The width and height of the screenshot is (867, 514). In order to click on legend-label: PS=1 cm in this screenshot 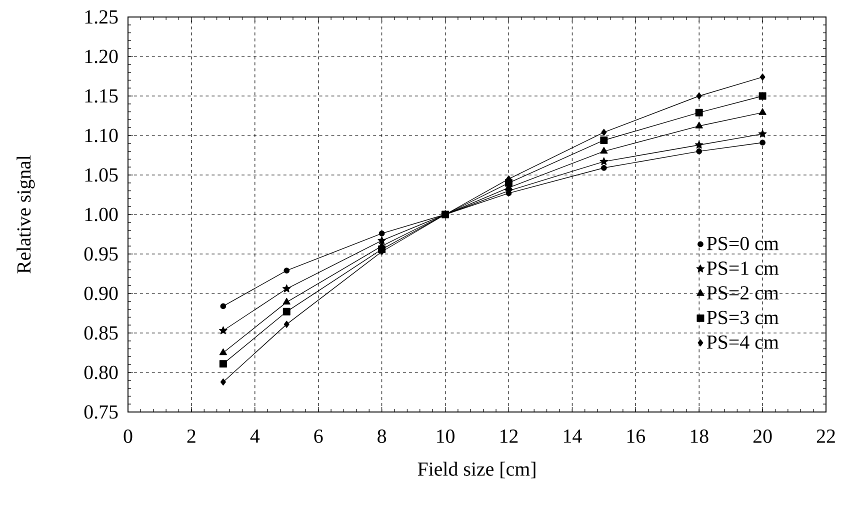, I will do `click(742, 268)`.